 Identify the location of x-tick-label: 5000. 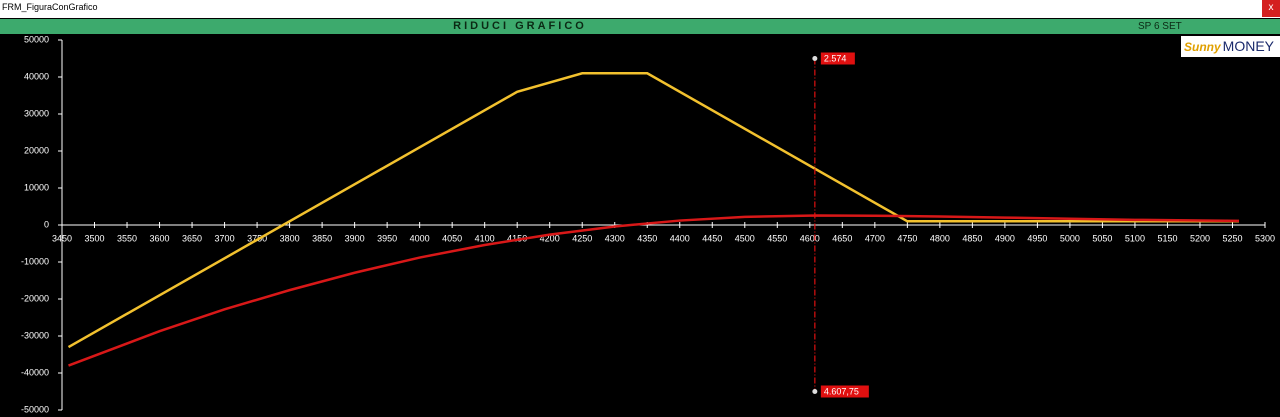
(1070, 238).